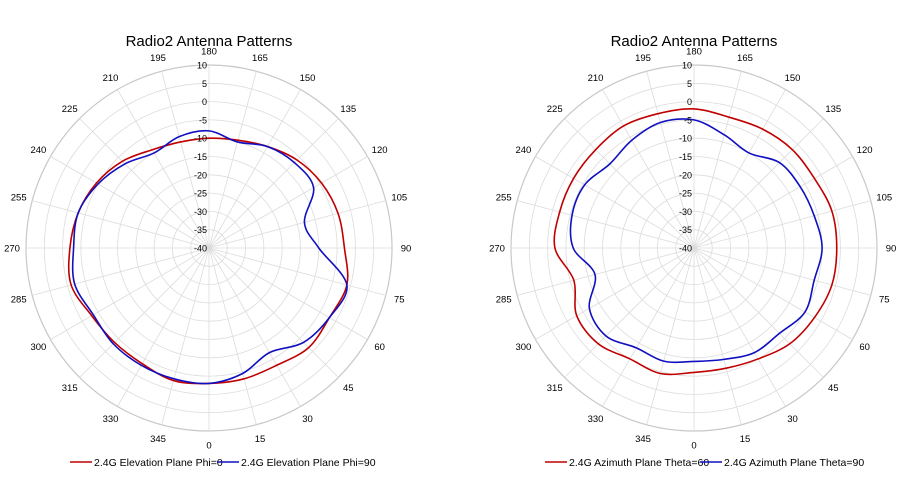  Describe the element at coordinates (380, 150) in the screenshot. I see `angle-tick-label: 120` at that location.